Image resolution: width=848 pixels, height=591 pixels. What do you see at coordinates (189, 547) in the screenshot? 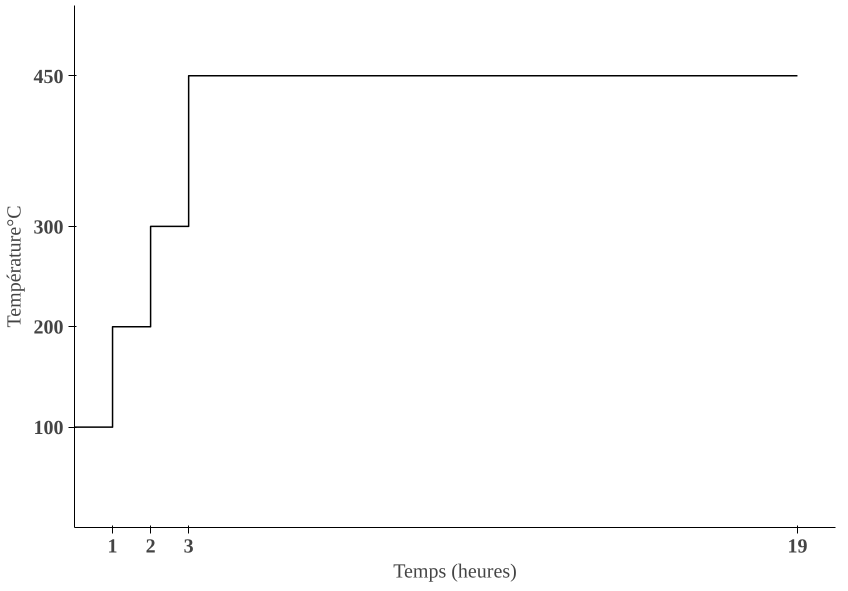
I see `x-tick-label: 3` at bounding box center [189, 547].